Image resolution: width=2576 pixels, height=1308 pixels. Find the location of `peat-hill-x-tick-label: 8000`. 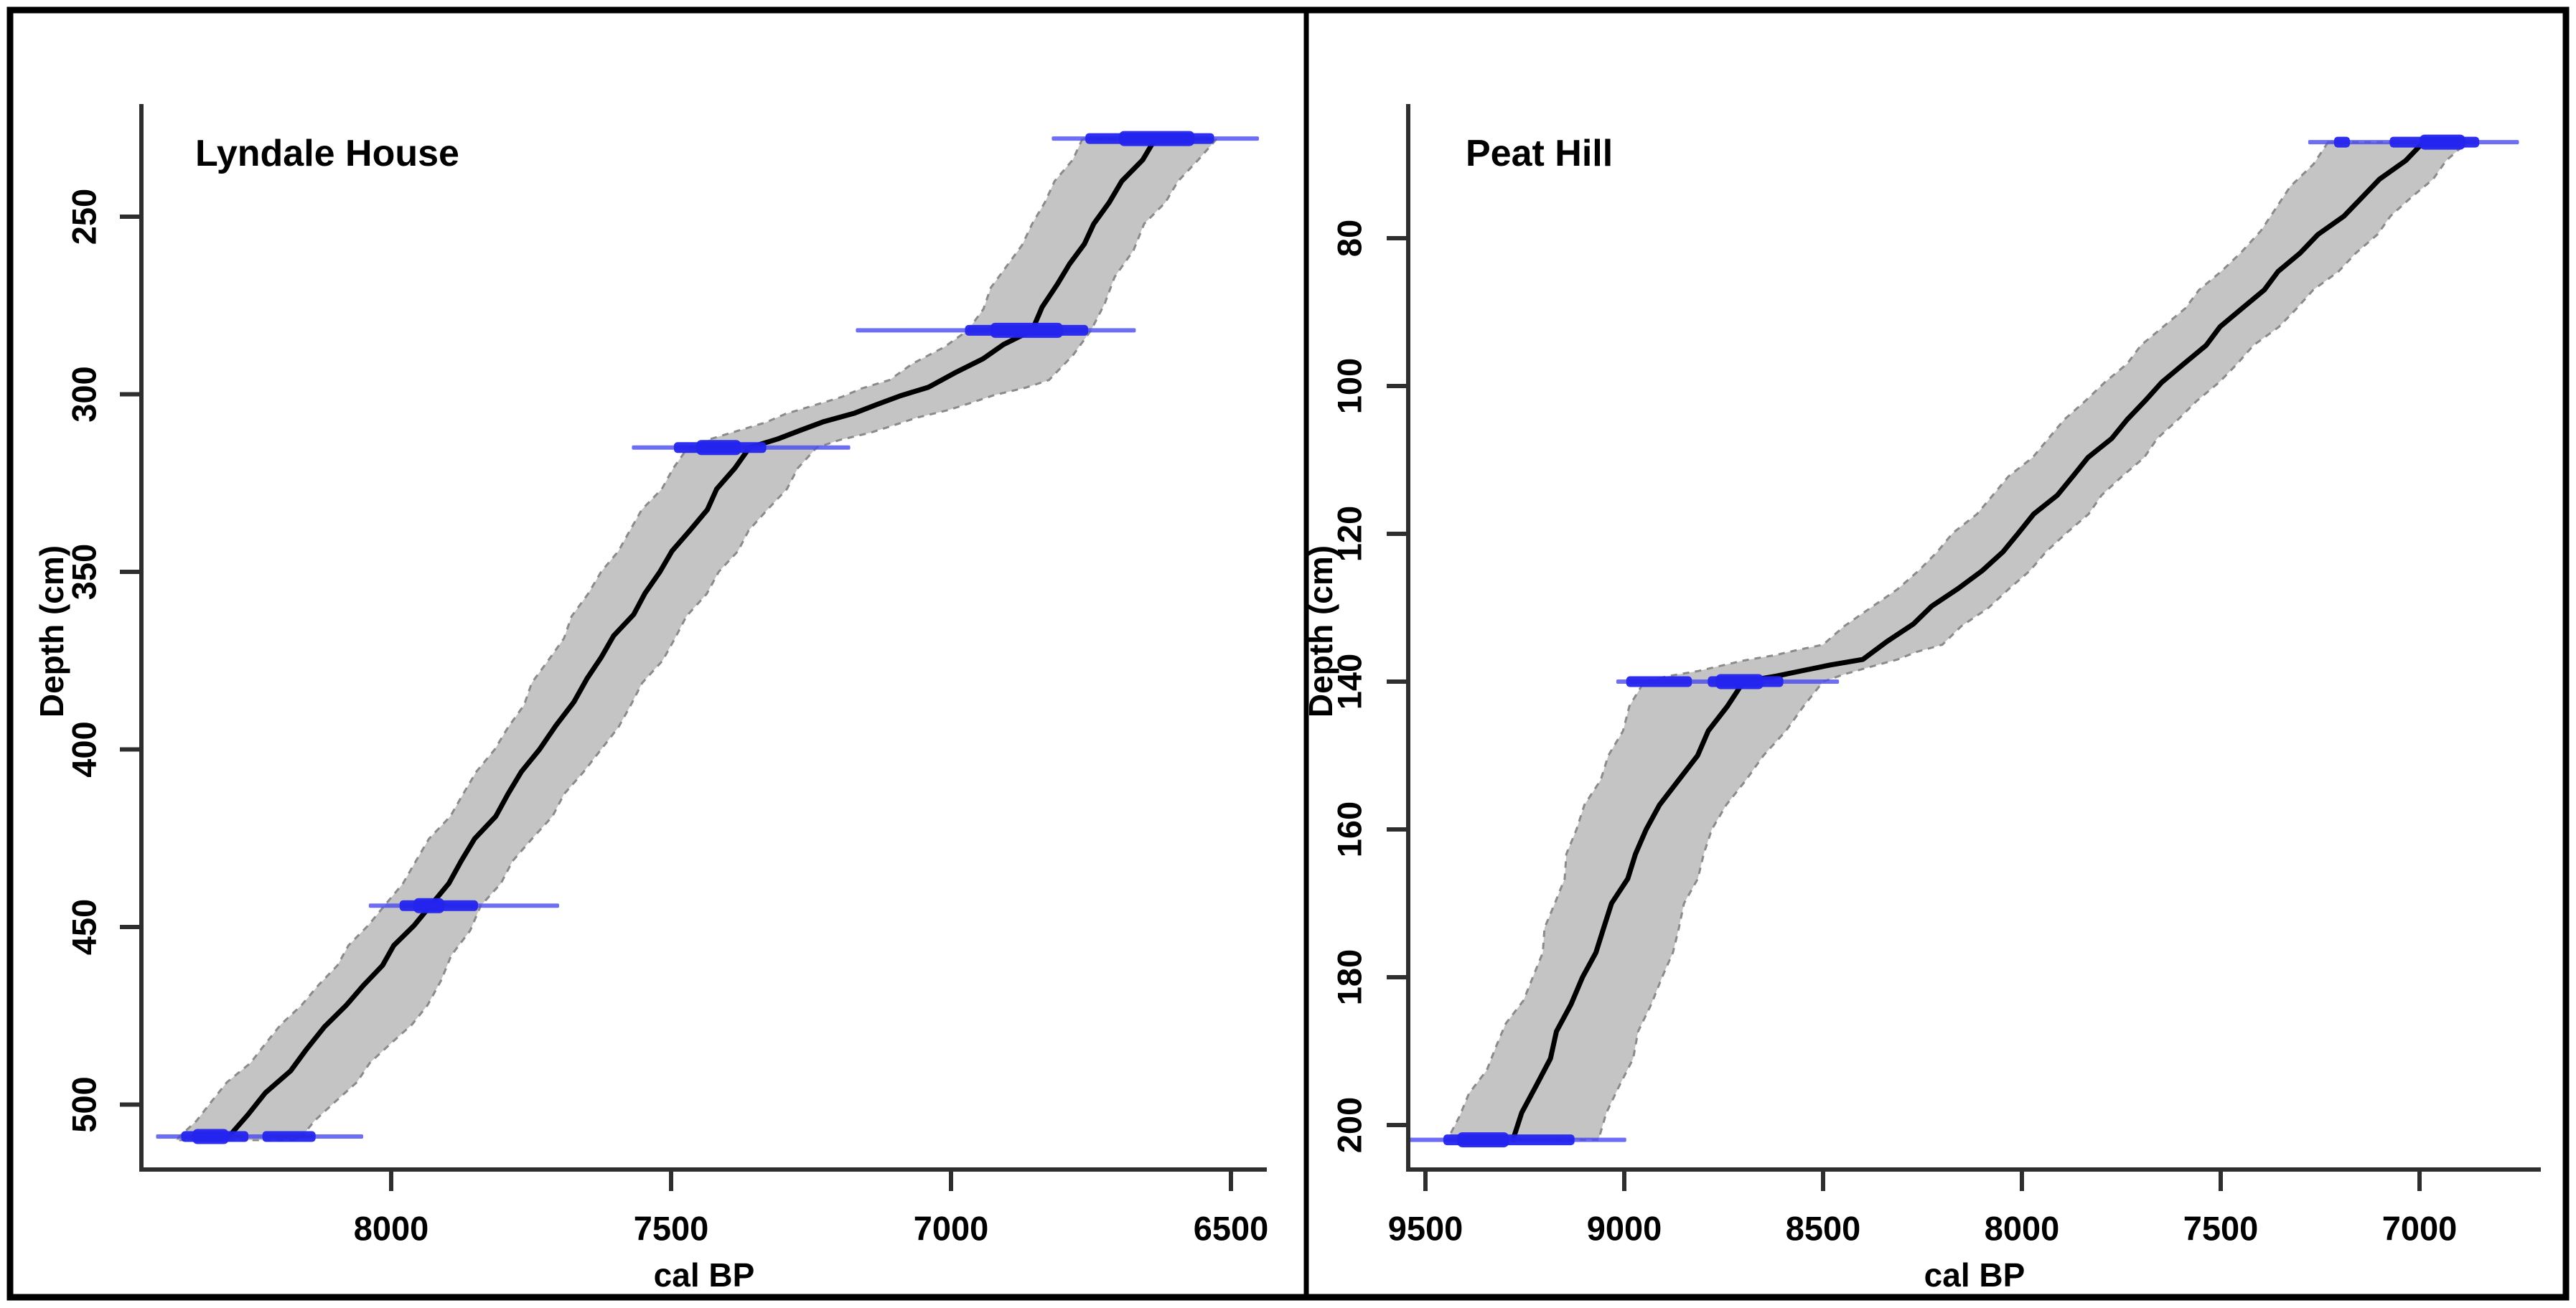

peat-hill-x-tick-label: 8000 is located at coordinates (2023, 1229).